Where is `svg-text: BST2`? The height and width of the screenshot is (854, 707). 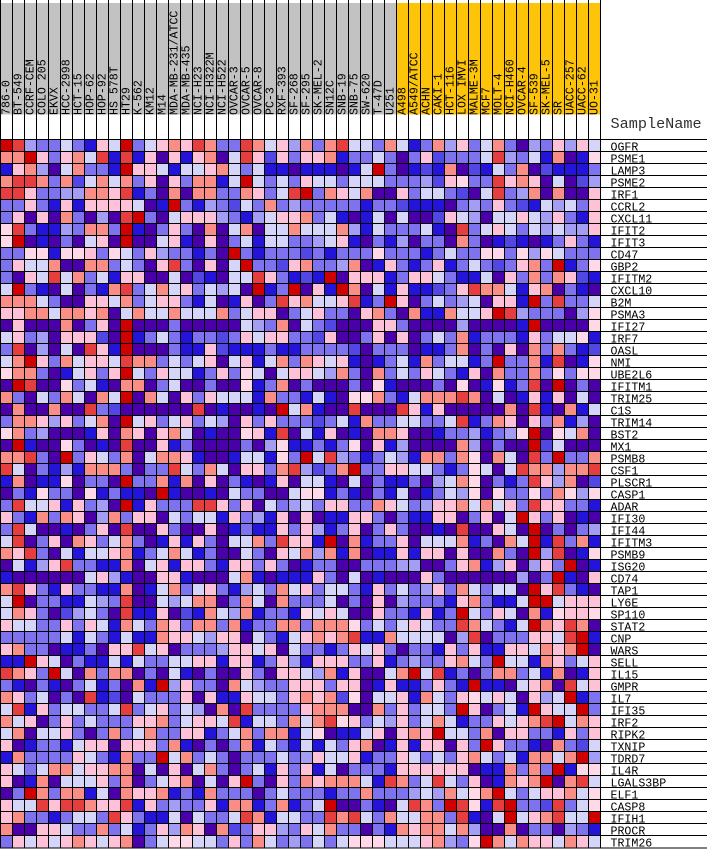 svg-text: BST2 is located at coordinates (625, 436).